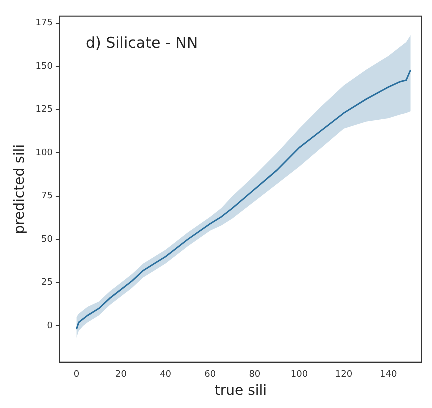 This screenshot has height=408, width=432. Describe the element at coordinates (389, 375) in the screenshot. I see `x-tick-label: 140` at that location.